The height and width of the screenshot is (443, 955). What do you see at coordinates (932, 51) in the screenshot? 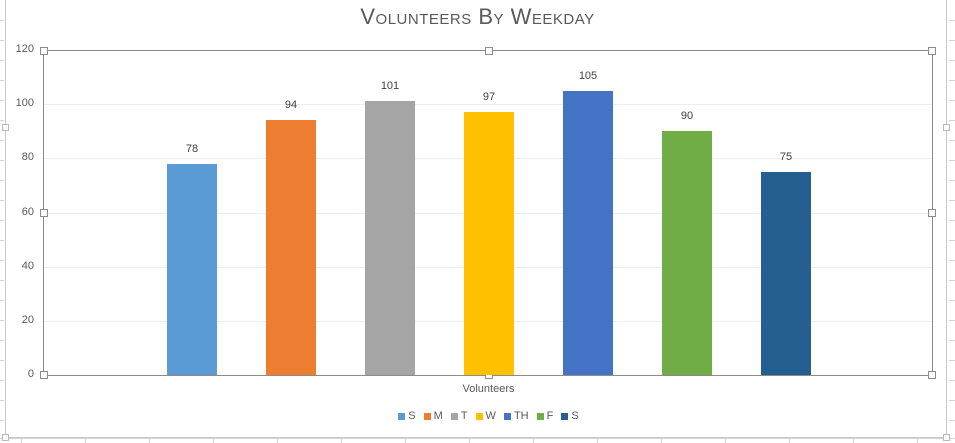
I see `plot-handle-top-right` at bounding box center [932, 51].